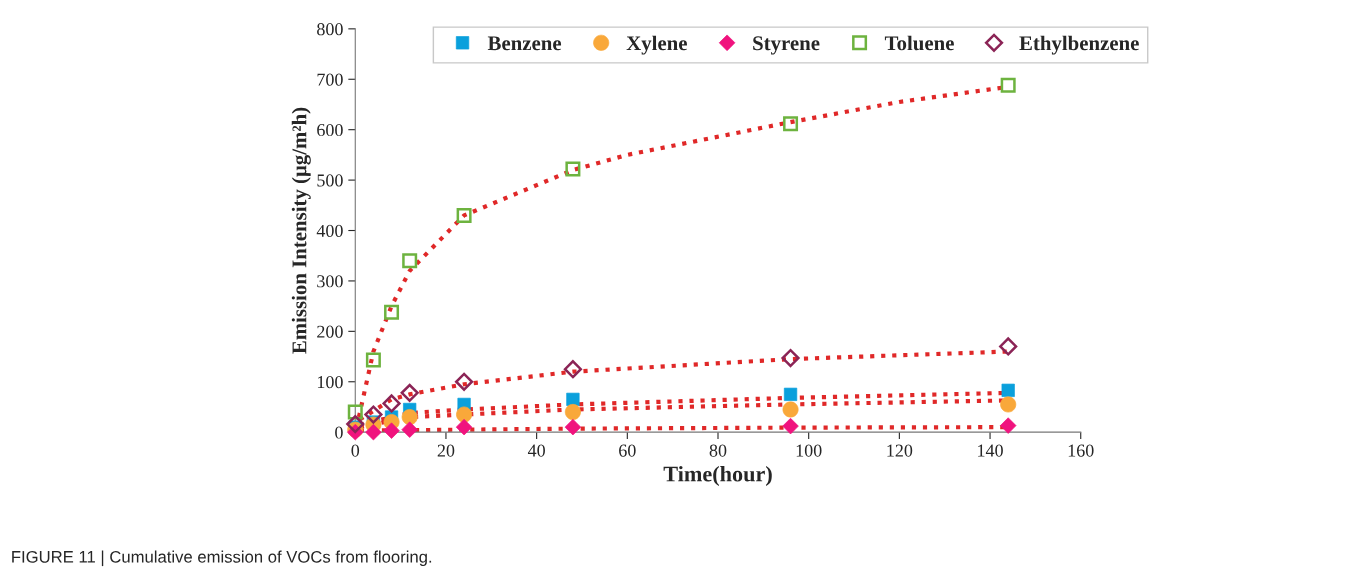  Describe the element at coordinates (446, 450) in the screenshot. I see `x-tick-label: 20` at that location.